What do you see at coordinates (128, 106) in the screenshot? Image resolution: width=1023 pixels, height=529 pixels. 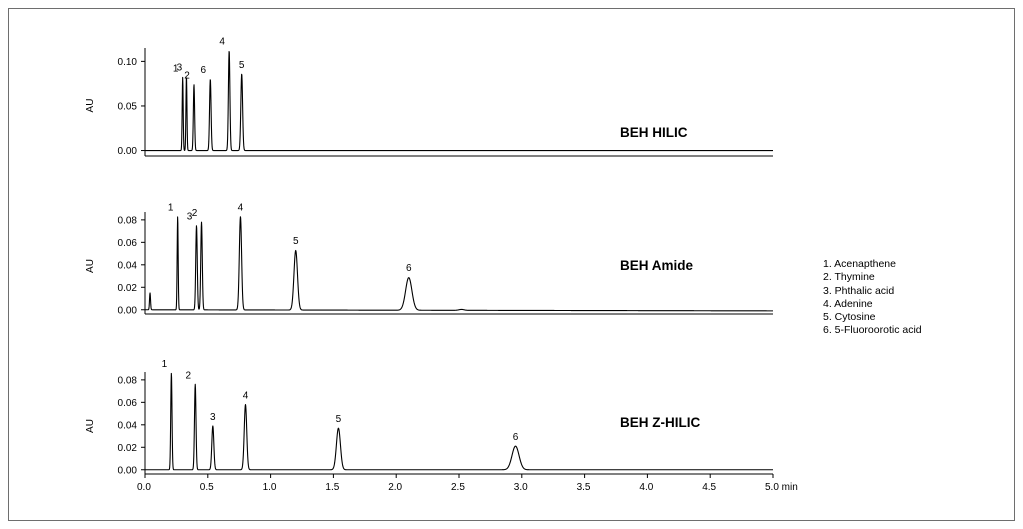 I see `y-tick-label: 0.05` at bounding box center [128, 106].